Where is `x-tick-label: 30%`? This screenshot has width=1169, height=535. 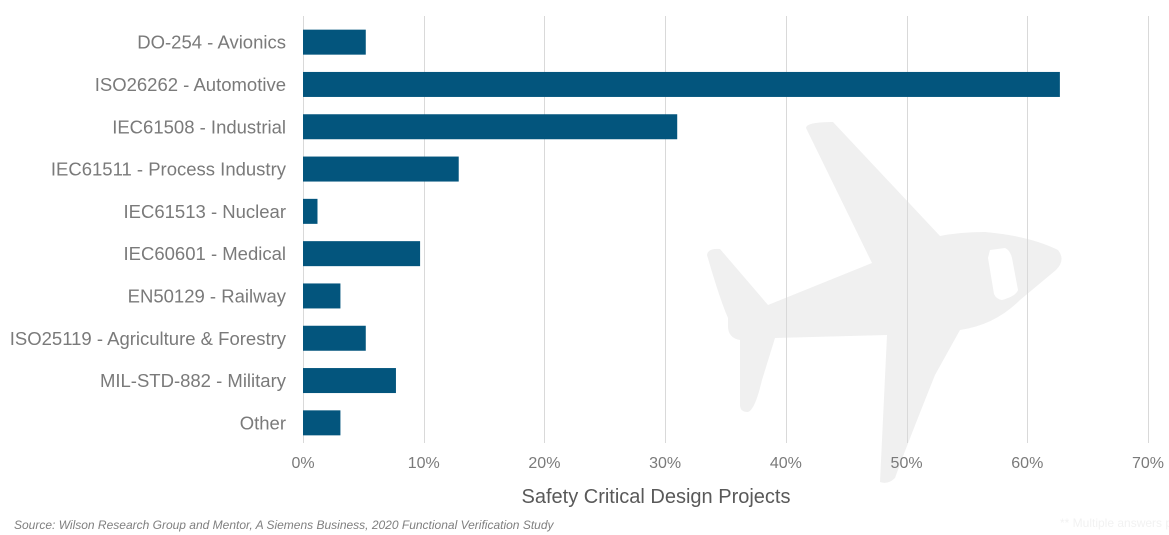 x-tick-label: 30% is located at coordinates (665, 463).